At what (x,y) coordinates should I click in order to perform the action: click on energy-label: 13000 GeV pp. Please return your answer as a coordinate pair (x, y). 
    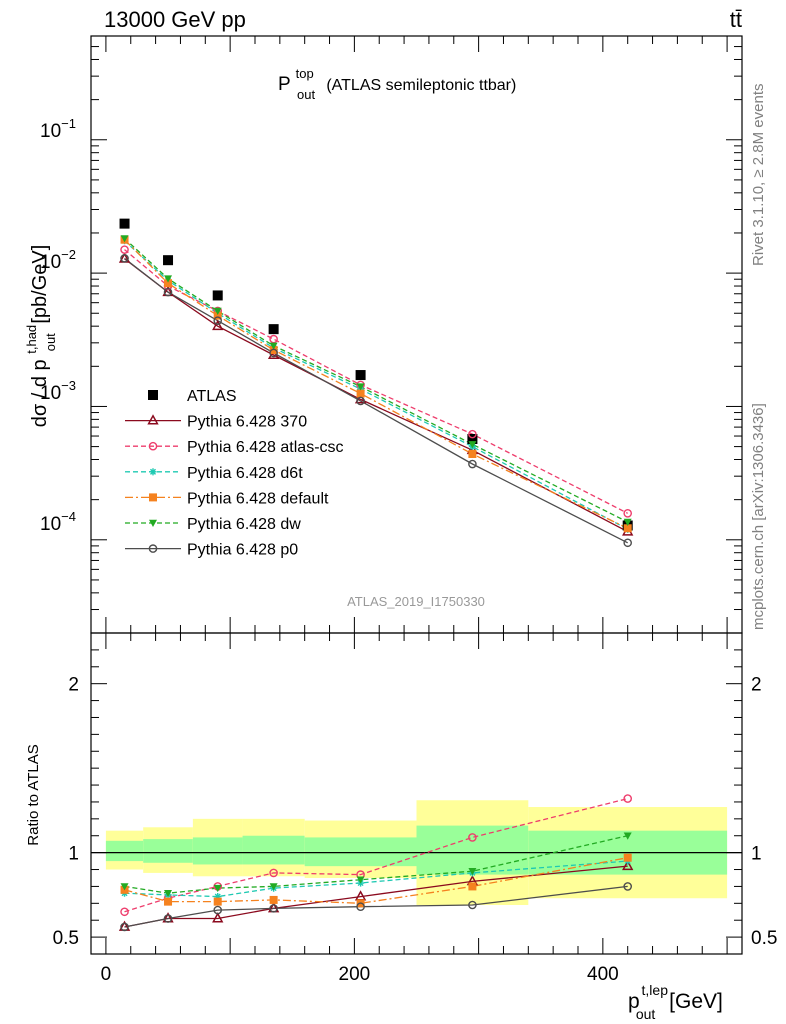
    Looking at the image, I should click on (175, 19).